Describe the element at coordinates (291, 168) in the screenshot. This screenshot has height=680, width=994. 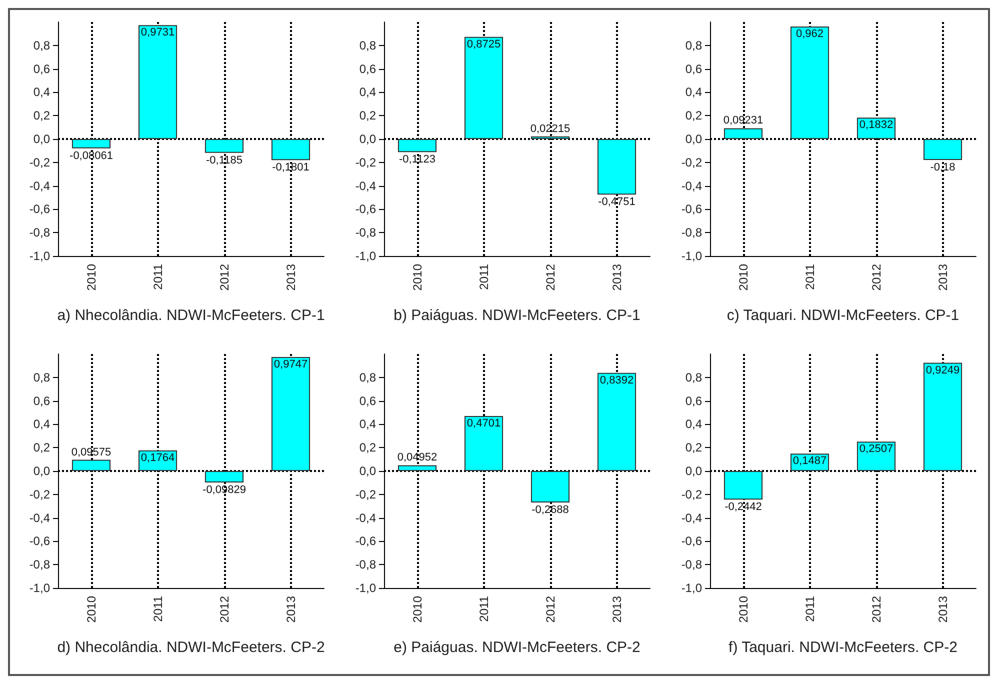
I see `data-label: -0,1801` at that location.